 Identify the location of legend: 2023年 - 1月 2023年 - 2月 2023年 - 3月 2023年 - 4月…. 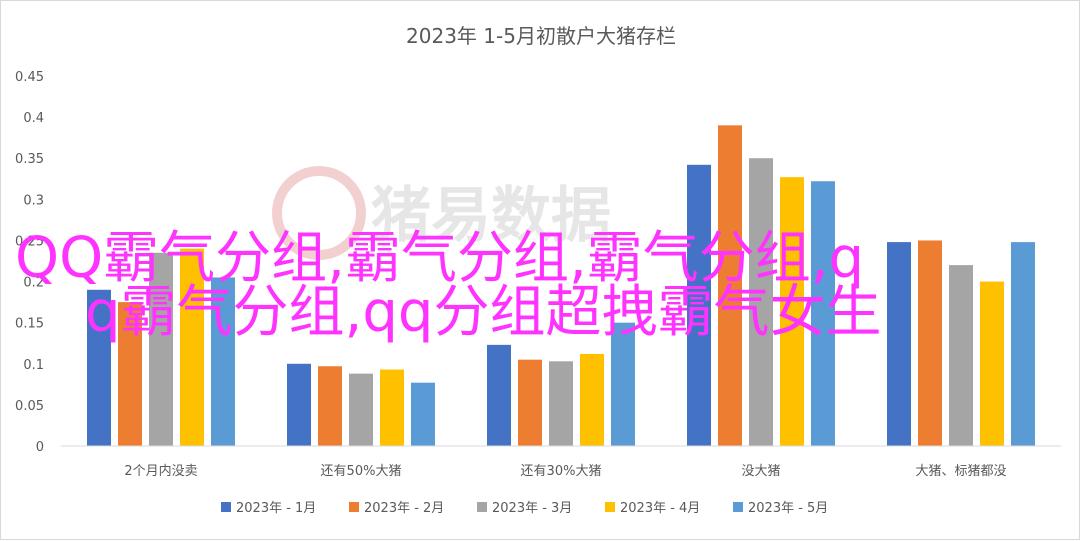
(524, 508).